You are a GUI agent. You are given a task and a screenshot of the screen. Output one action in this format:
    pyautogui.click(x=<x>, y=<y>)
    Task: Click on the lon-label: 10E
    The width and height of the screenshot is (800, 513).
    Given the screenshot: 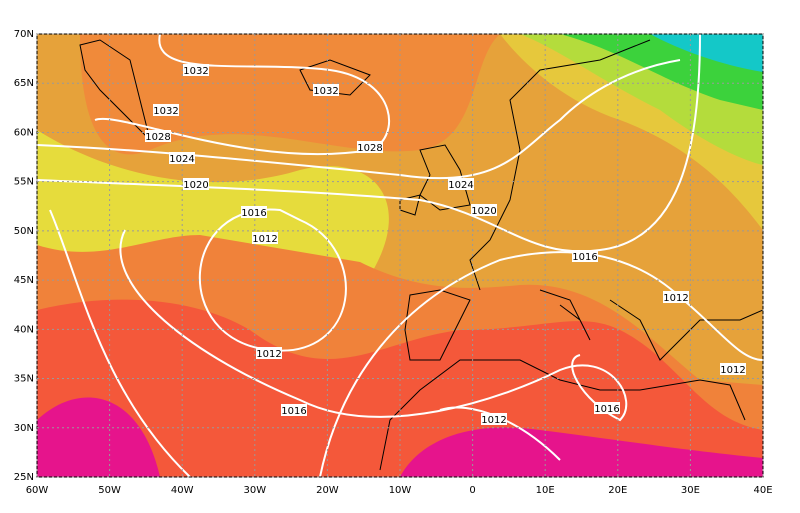 What is the action you would take?
    pyautogui.click(x=545, y=490)
    